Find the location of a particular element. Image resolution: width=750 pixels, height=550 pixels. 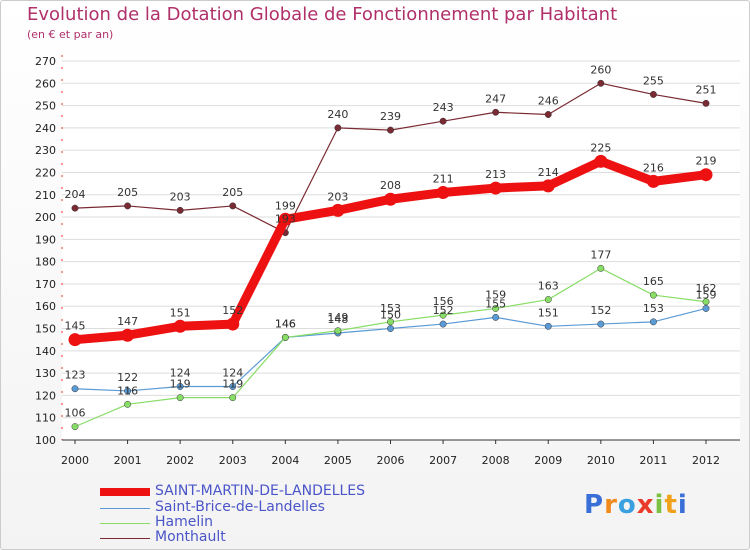

data-label: 247 is located at coordinates (495, 98).